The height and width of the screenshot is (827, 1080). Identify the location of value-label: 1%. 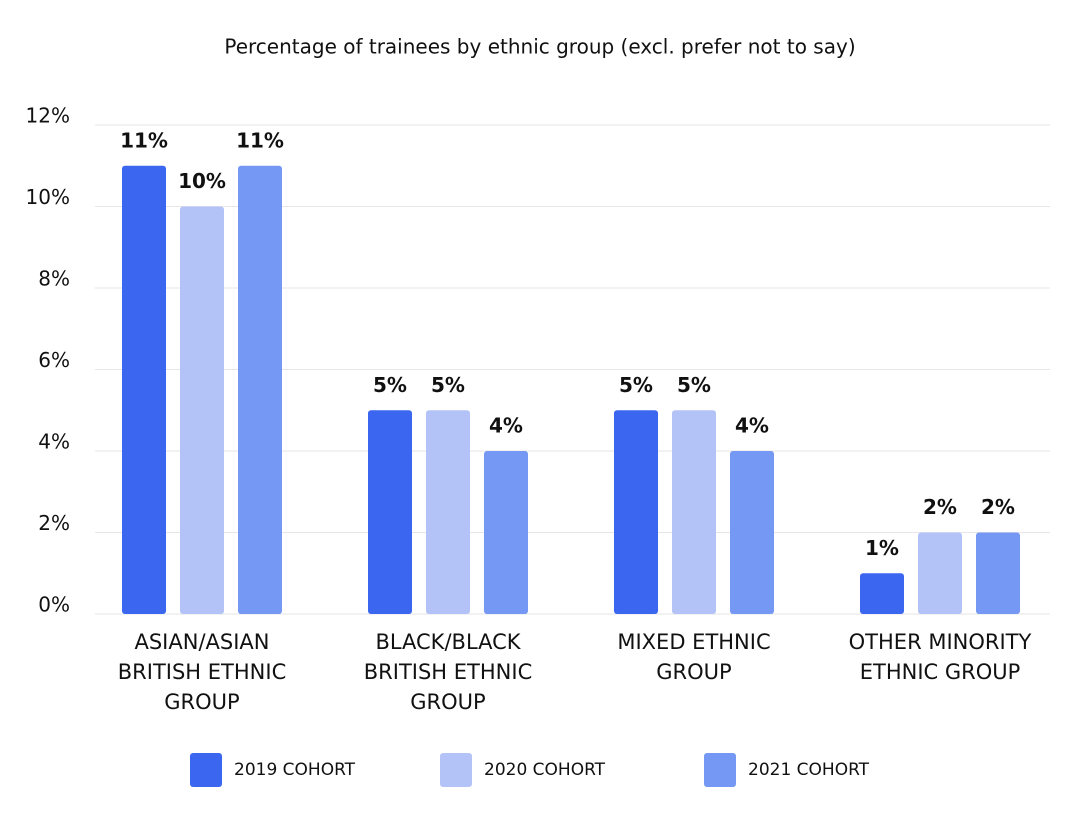
(882, 548).